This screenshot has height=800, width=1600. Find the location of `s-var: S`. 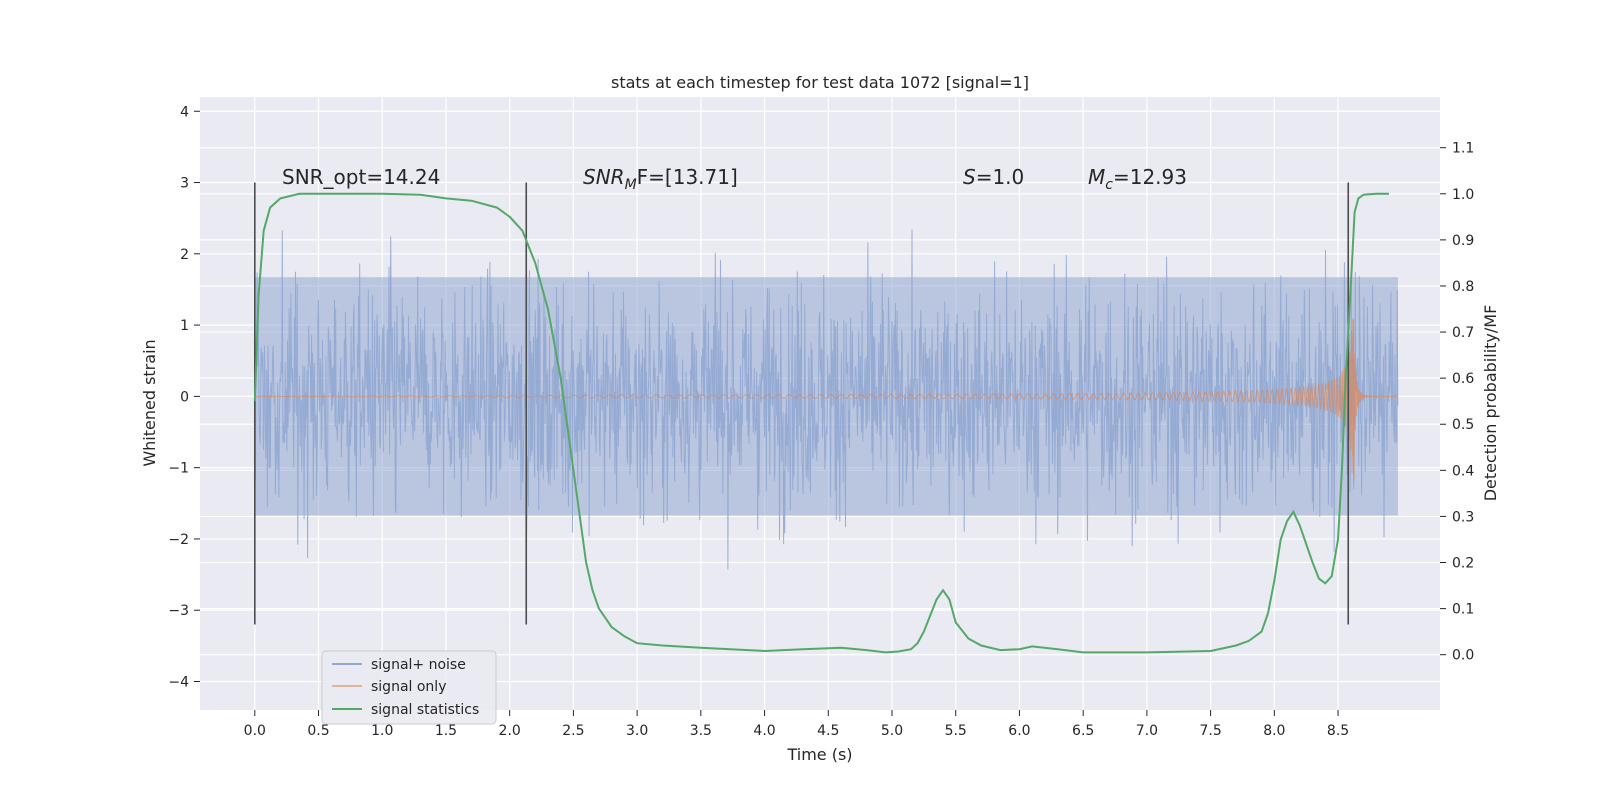

s-var: S is located at coordinates (969, 177).